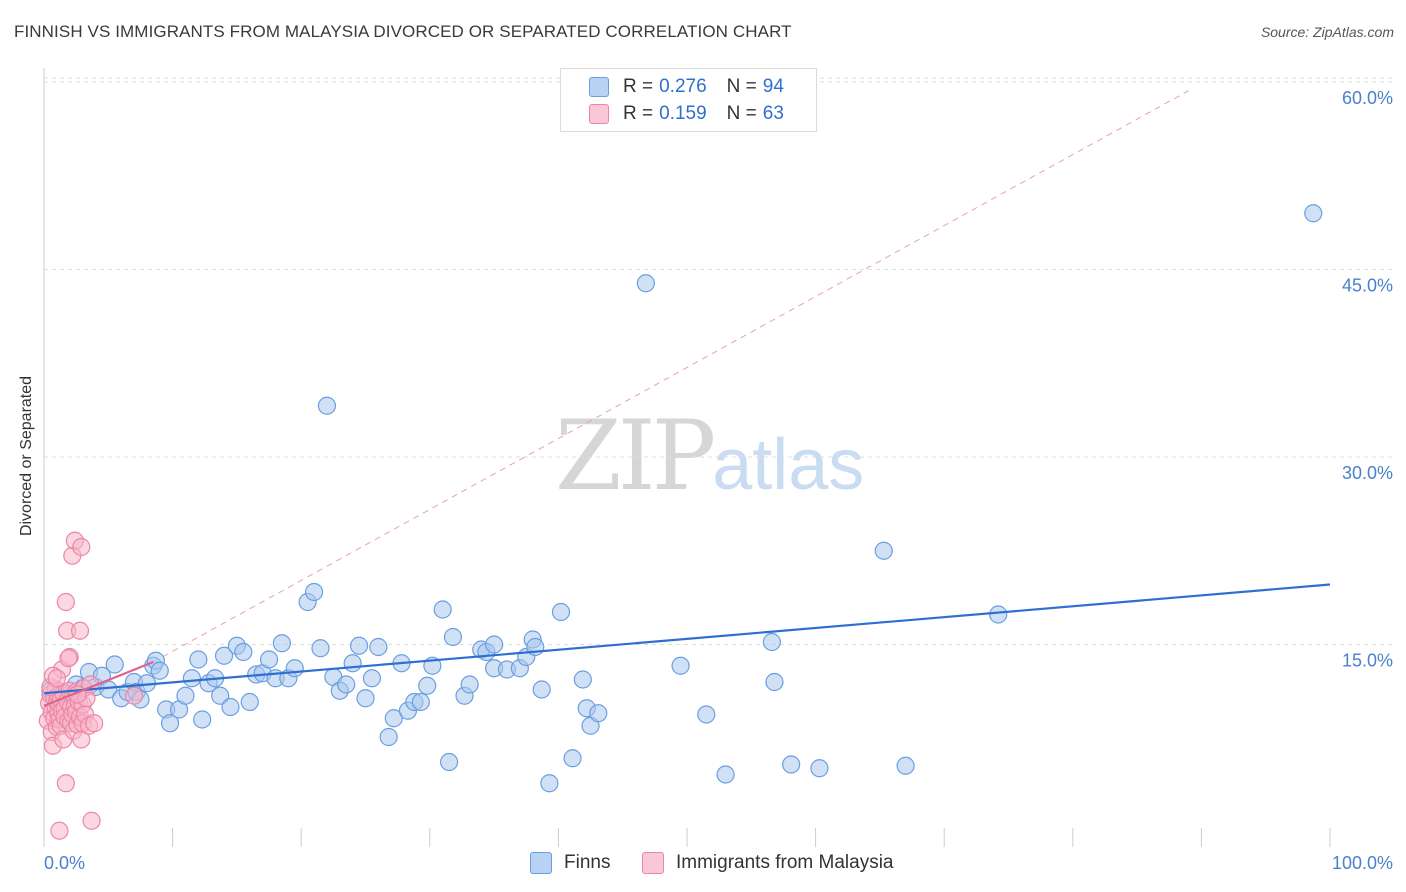 The height and width of the screenshot is (892, 1406). I want to click on legend-swatch-malaysia, so click(599, 114).